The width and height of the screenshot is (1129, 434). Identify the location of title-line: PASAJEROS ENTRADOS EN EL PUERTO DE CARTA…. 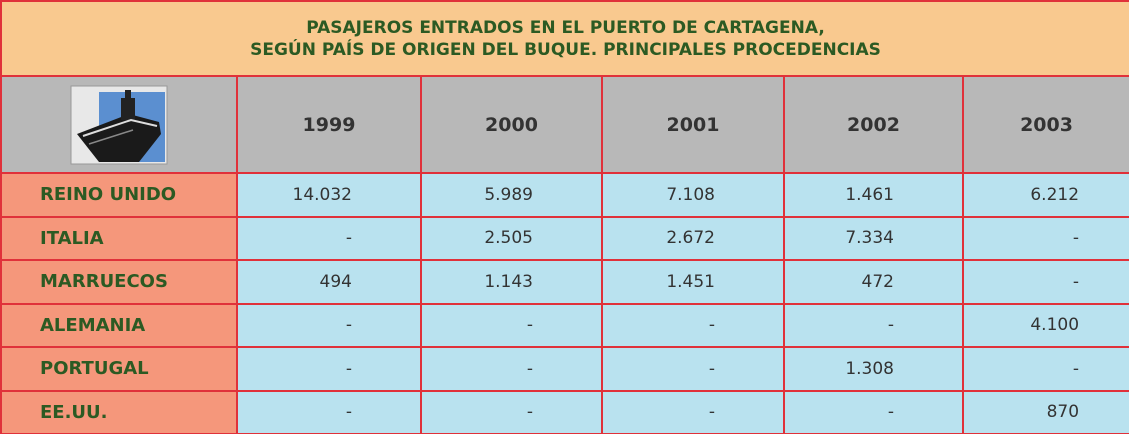
(565, 27).